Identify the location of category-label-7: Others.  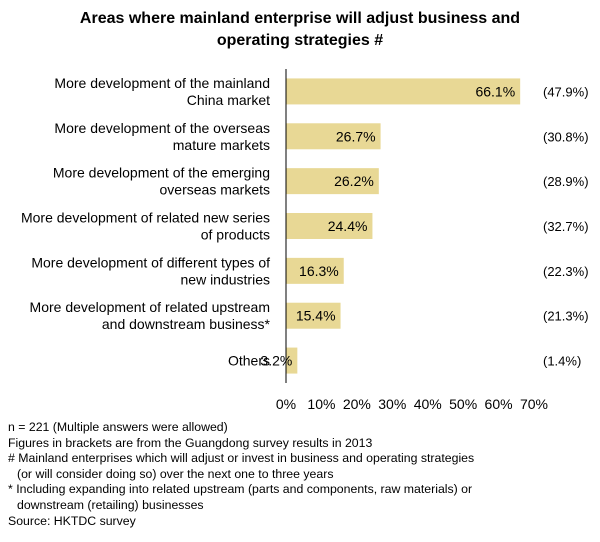
(249, 361).